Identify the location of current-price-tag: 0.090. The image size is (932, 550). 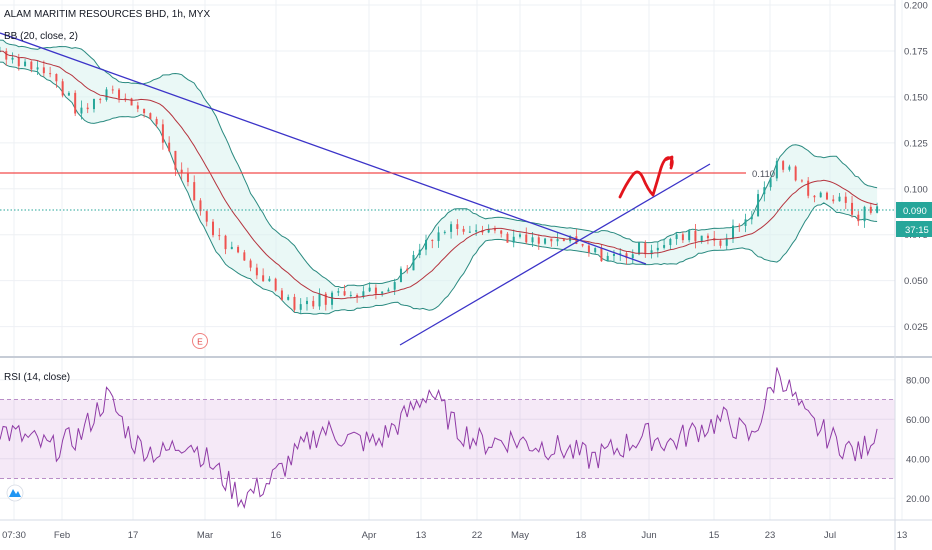
(914, 210).